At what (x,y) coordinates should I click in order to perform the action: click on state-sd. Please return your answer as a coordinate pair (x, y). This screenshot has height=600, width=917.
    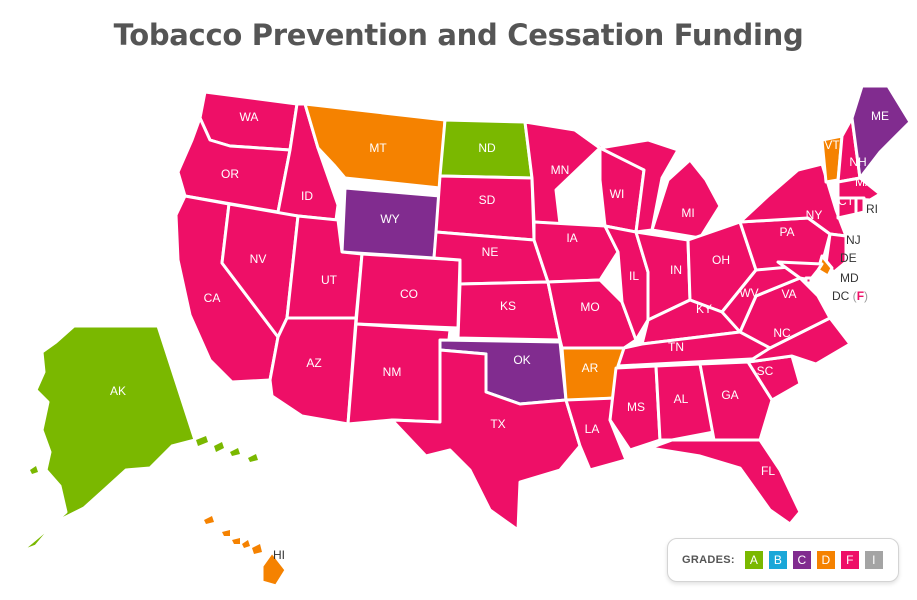
    Looking at the image, I should click on (485, 208).